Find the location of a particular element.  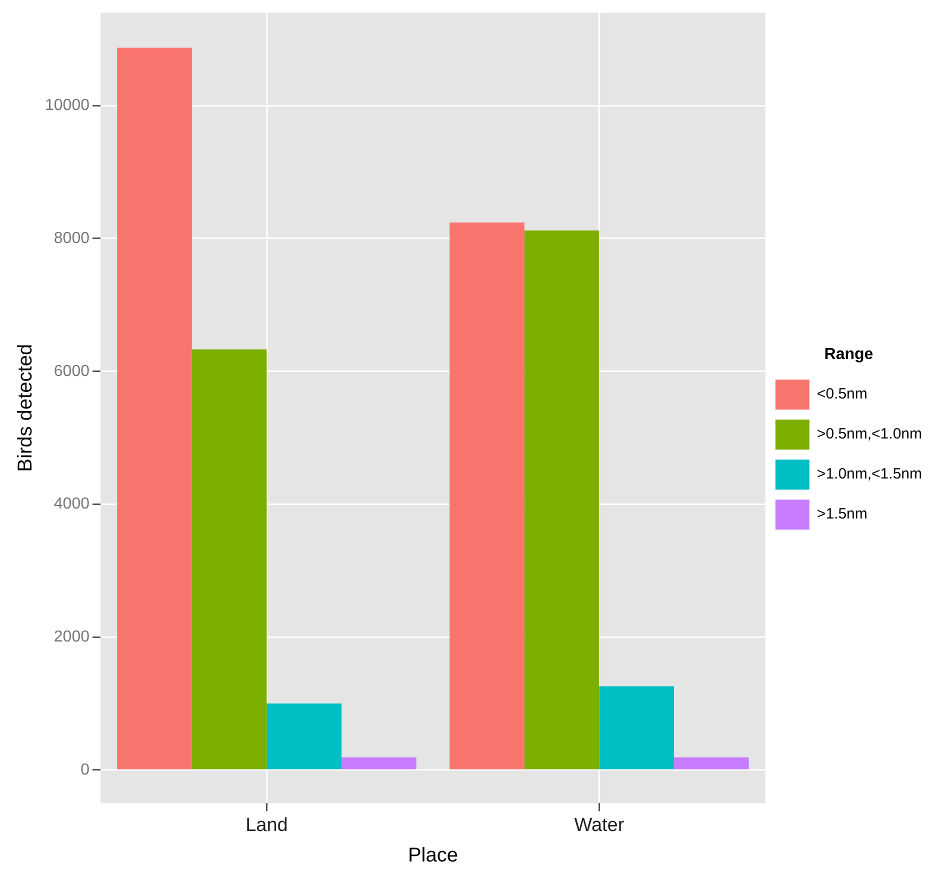

y-tick-label: 6000 is located at coordinates (72, 371).